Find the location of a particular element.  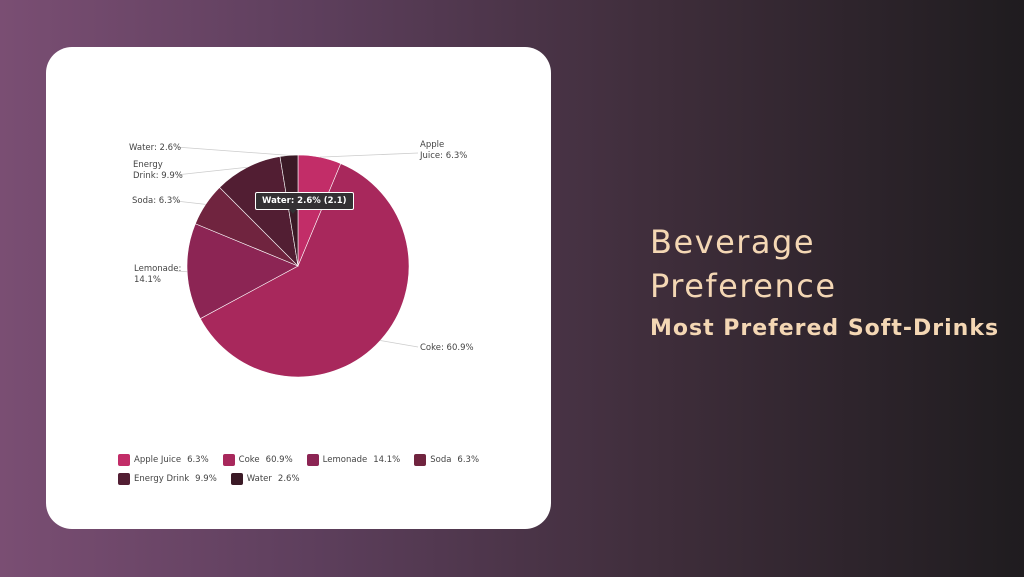

legend-label: Energy Drink is located at coordinates (162, 479).